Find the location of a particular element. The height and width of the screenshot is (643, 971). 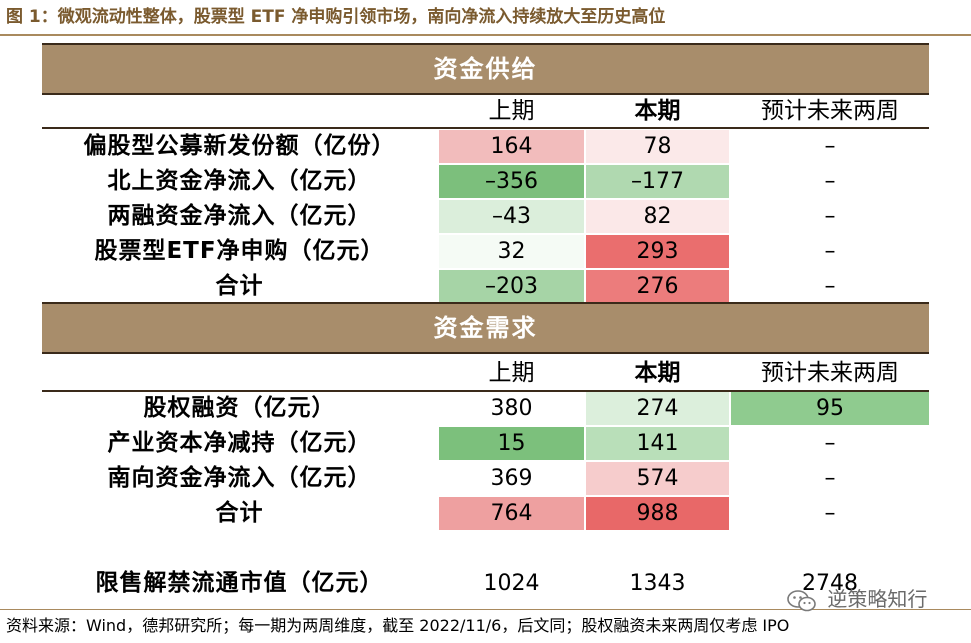

demand-section-header: 资金需求 is located at coordinates (485, 328).